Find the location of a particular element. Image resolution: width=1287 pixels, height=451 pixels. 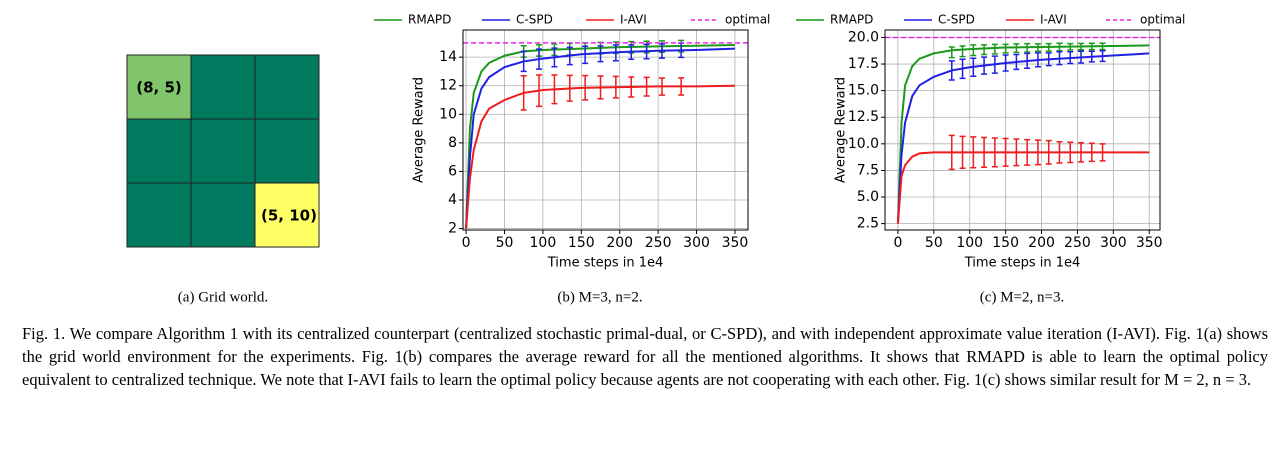

y-tick-label: 10.0 is located at coordinates (863, 144).